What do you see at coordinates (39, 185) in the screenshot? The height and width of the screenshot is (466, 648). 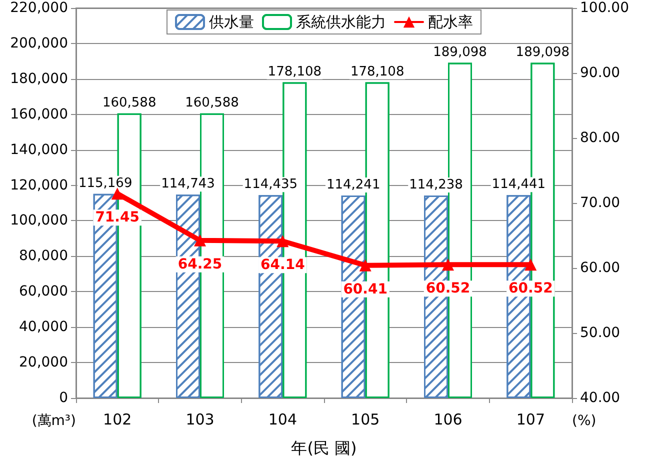 I see `y-tick-label: 120,000` at bounding box center [39, 185].